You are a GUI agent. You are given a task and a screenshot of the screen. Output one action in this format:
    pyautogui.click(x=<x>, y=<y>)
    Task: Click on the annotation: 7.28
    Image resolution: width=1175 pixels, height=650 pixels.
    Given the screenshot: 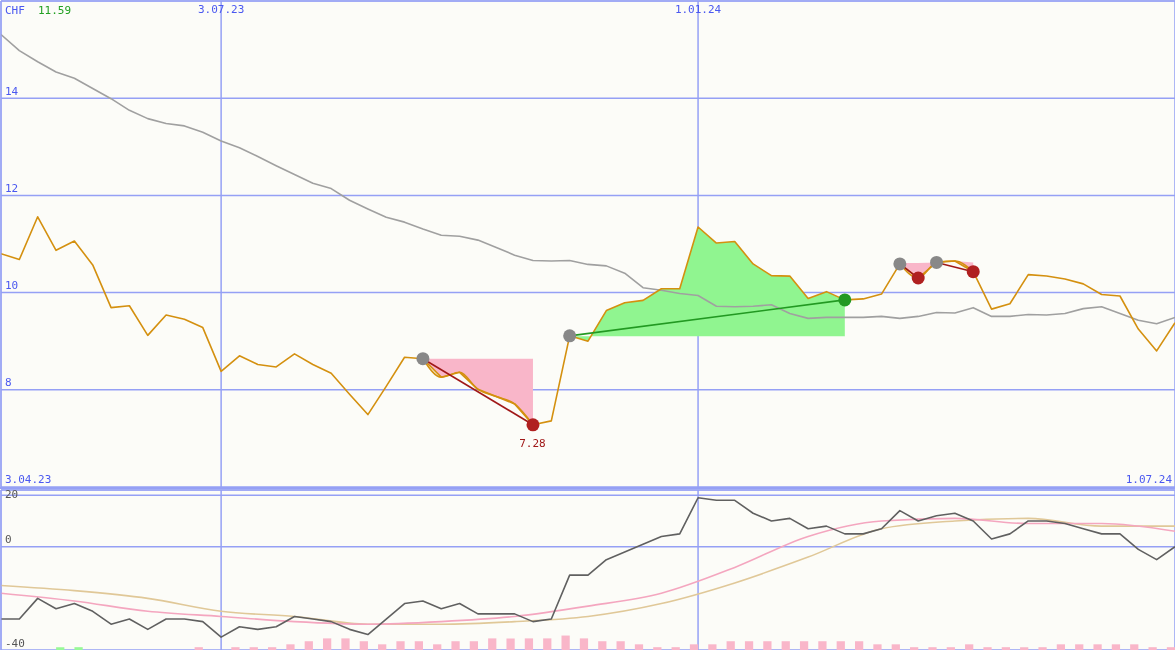 What is the action you would take?
    pyautogui.click(x=532, y=443)
    